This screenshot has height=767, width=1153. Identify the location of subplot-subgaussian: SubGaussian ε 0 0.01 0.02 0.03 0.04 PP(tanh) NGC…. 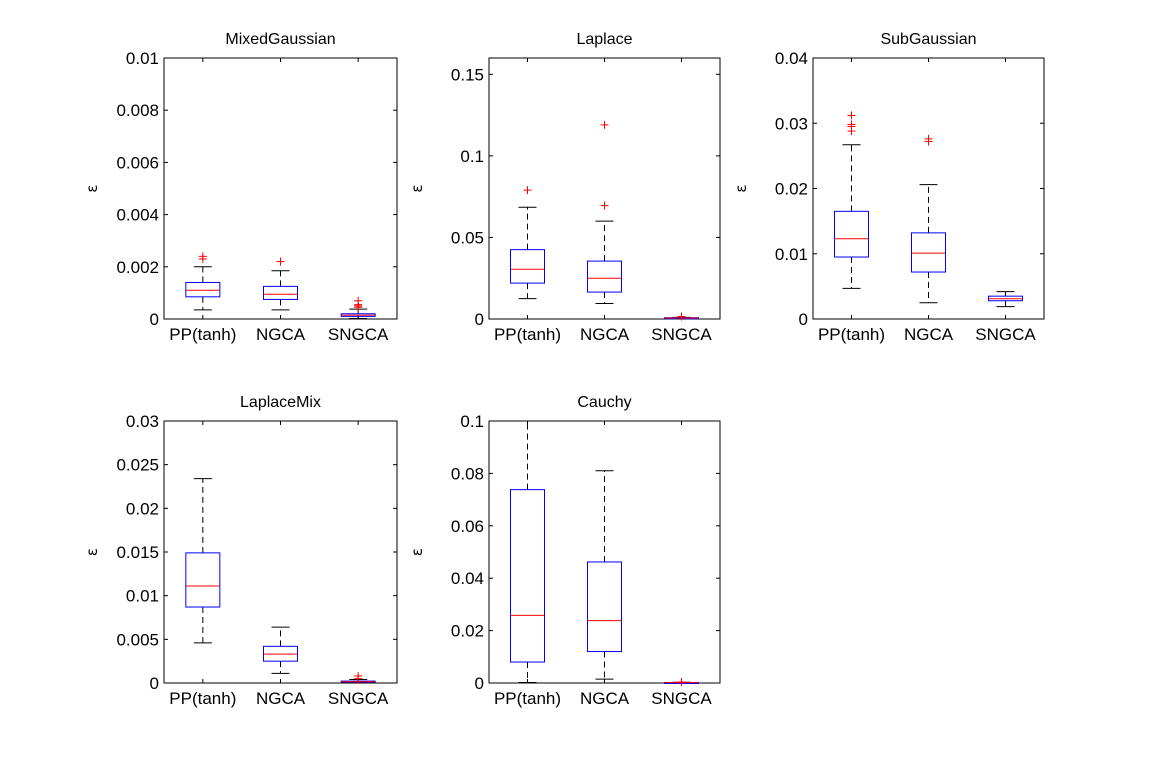
(888, 187).